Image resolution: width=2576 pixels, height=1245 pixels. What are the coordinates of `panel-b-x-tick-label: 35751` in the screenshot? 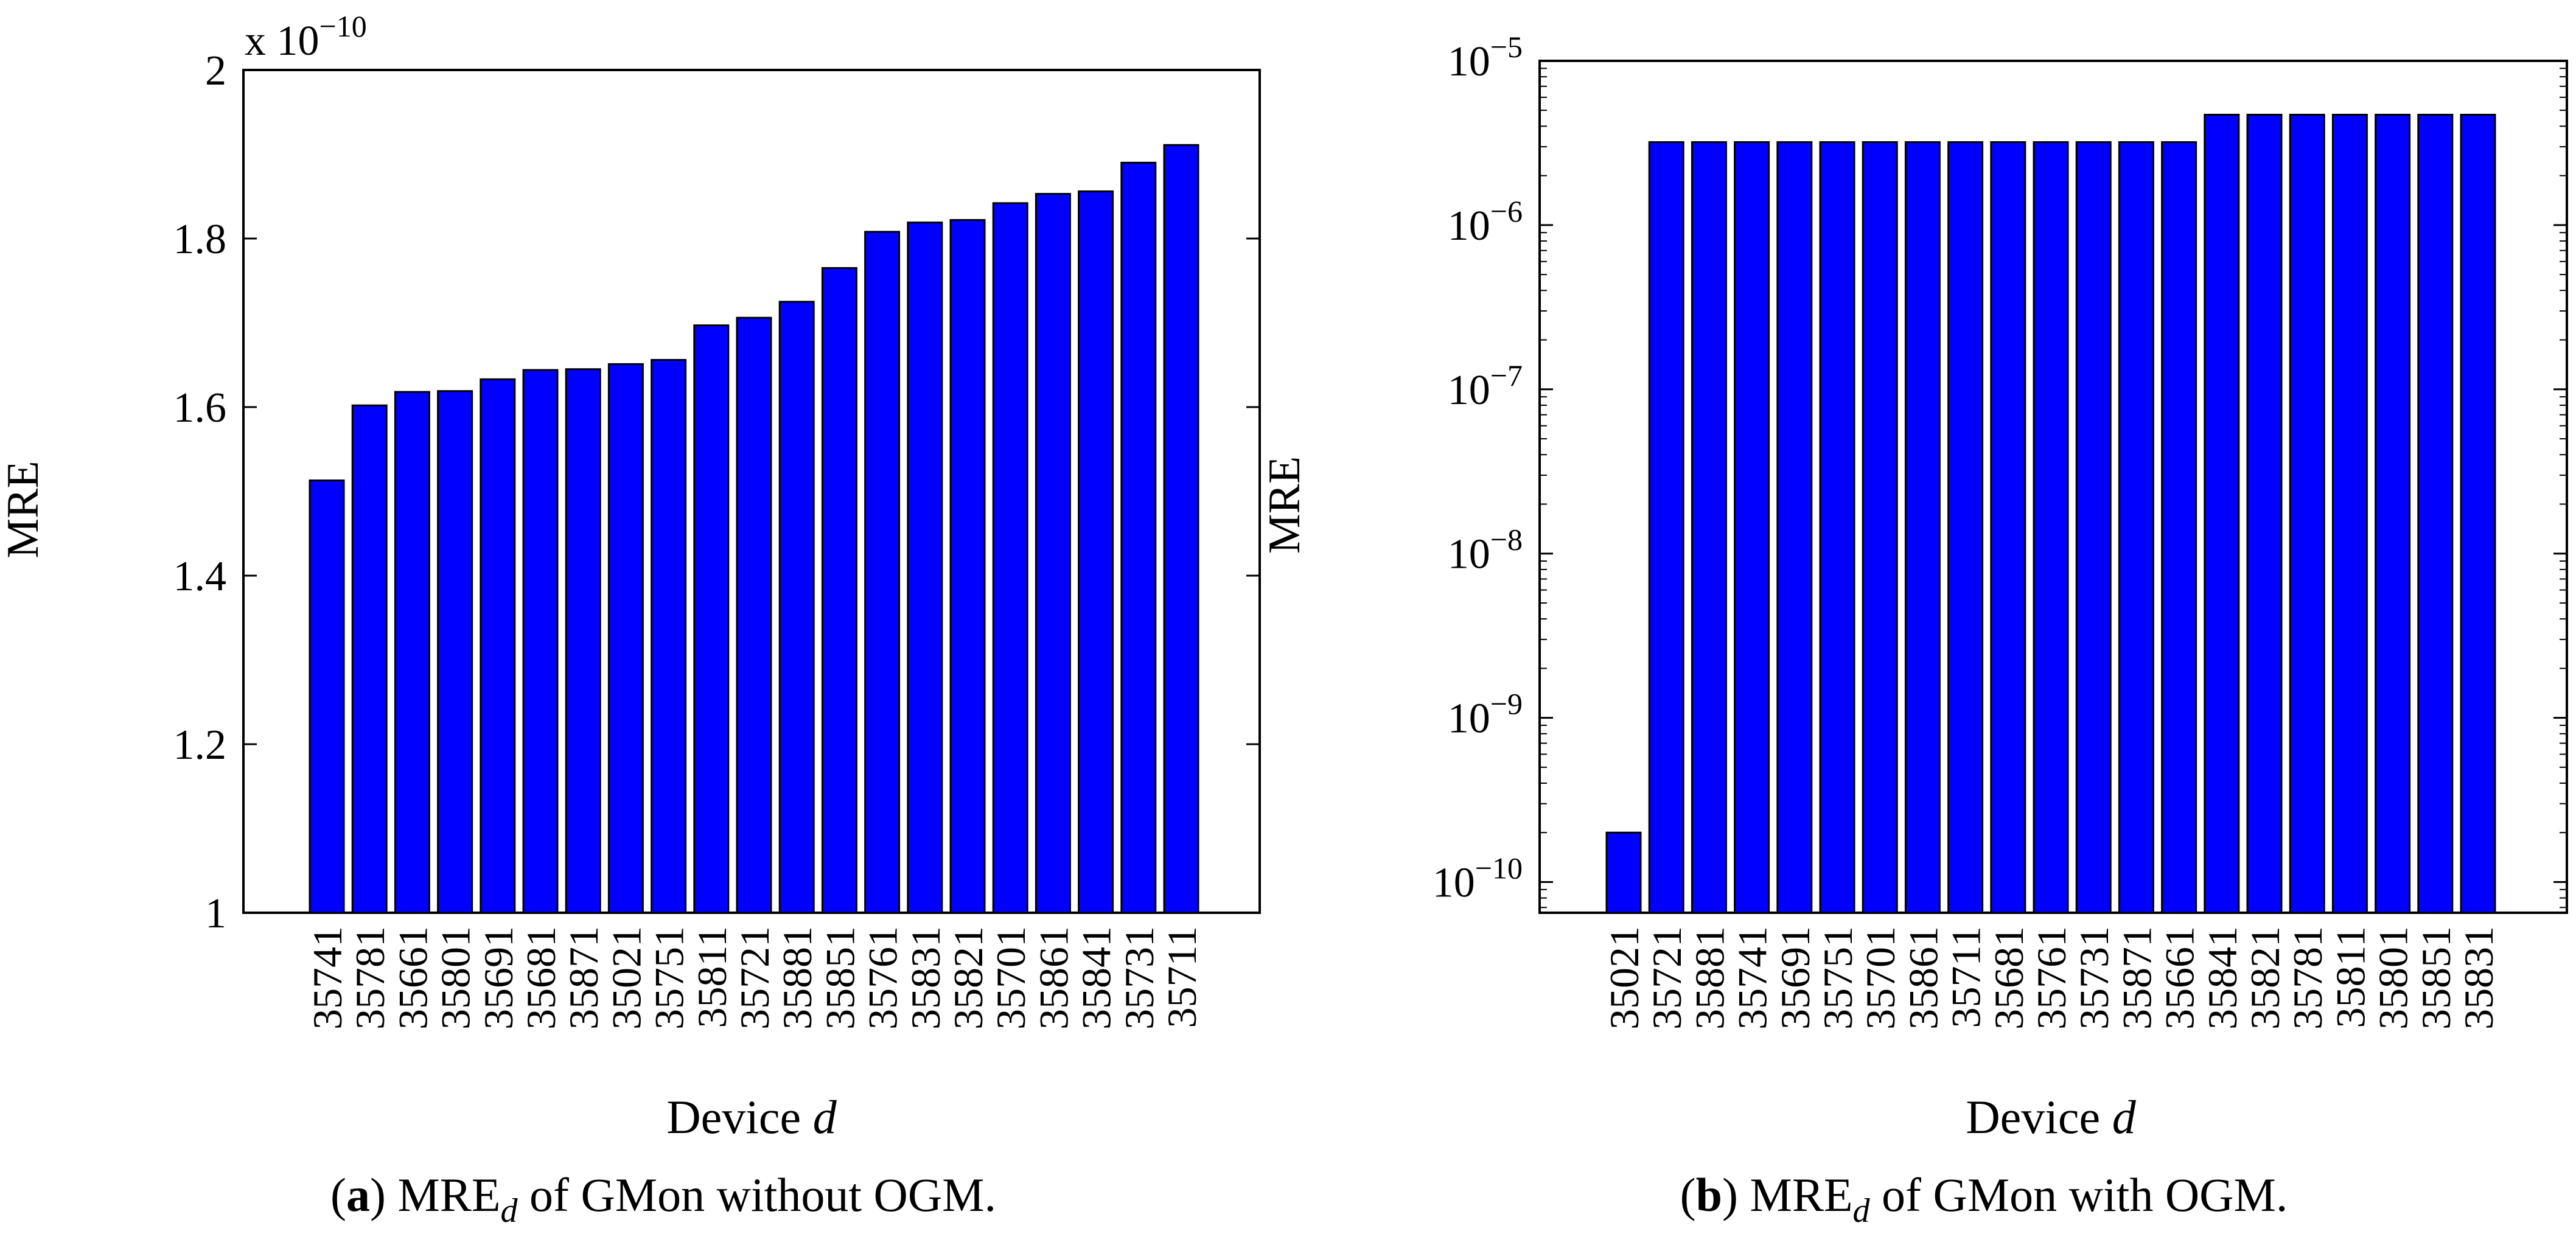 It's located at (1838, 978).